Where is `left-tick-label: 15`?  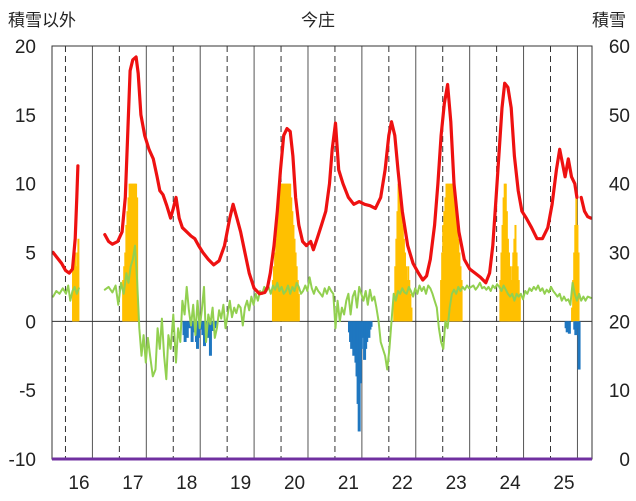 left-tick-label: 15 is located at coordinates (25, 116).